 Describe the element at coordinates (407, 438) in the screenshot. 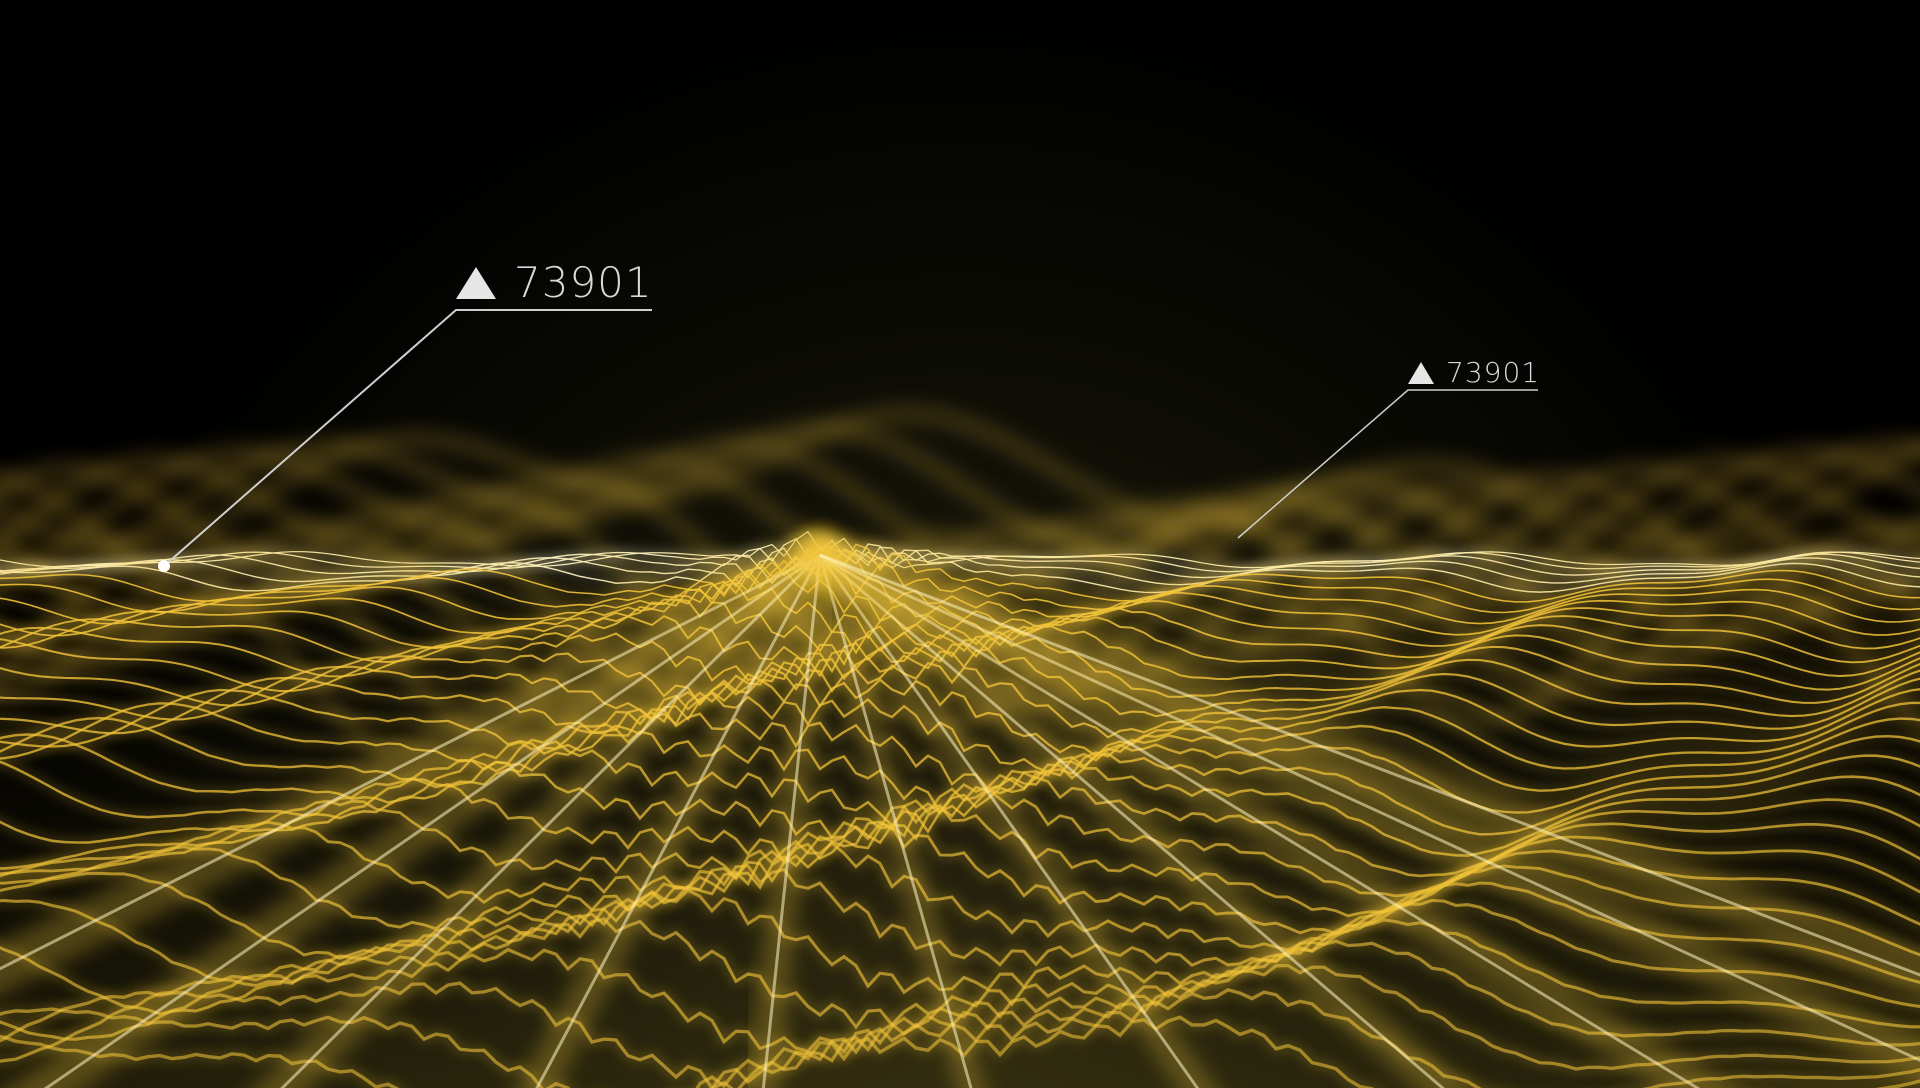

I see `callout-leader-line-left` at that location.